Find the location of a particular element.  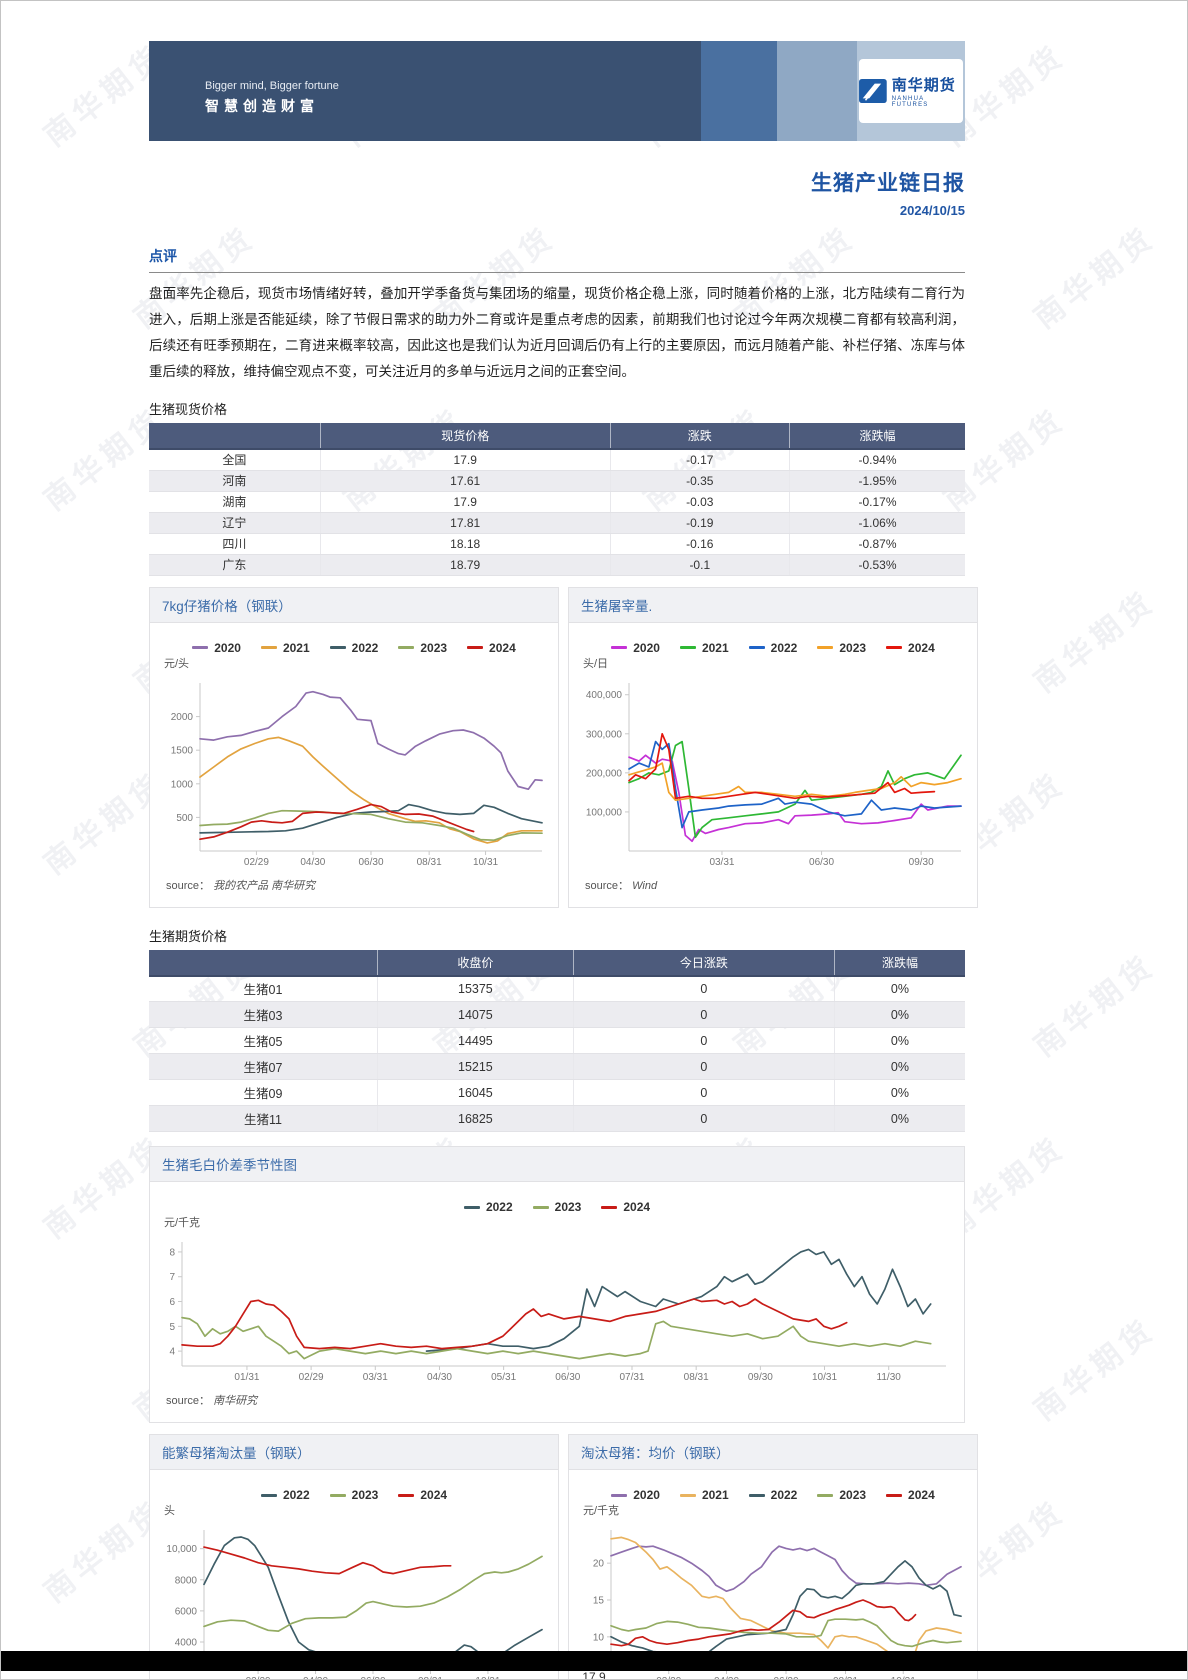

y-tick-label: 20 is located at coordinates (599, 1564).